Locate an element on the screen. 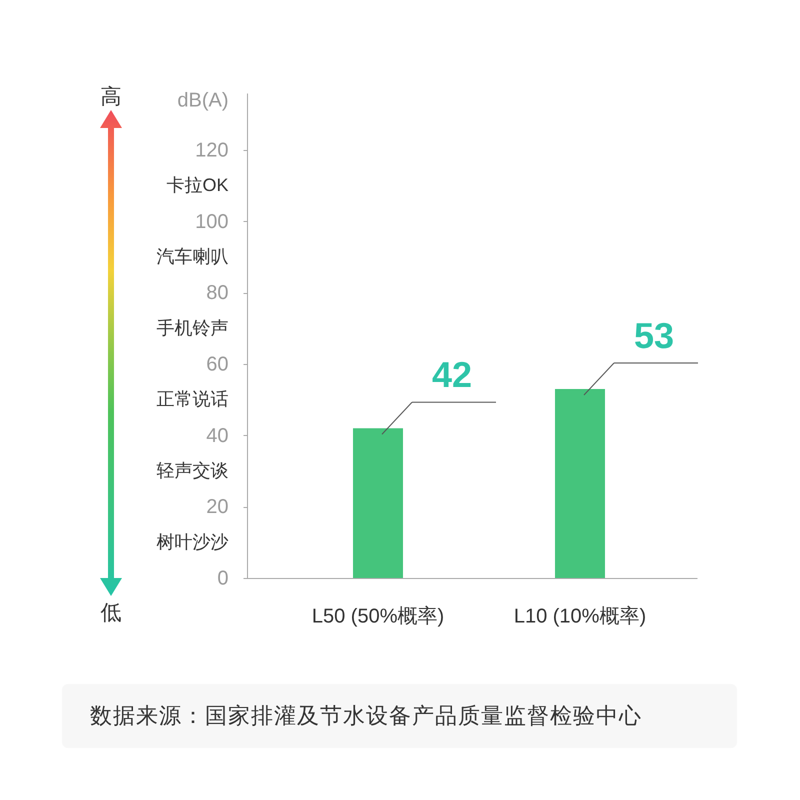  y-tick-label: 60 is located at coordinates (217, 365).